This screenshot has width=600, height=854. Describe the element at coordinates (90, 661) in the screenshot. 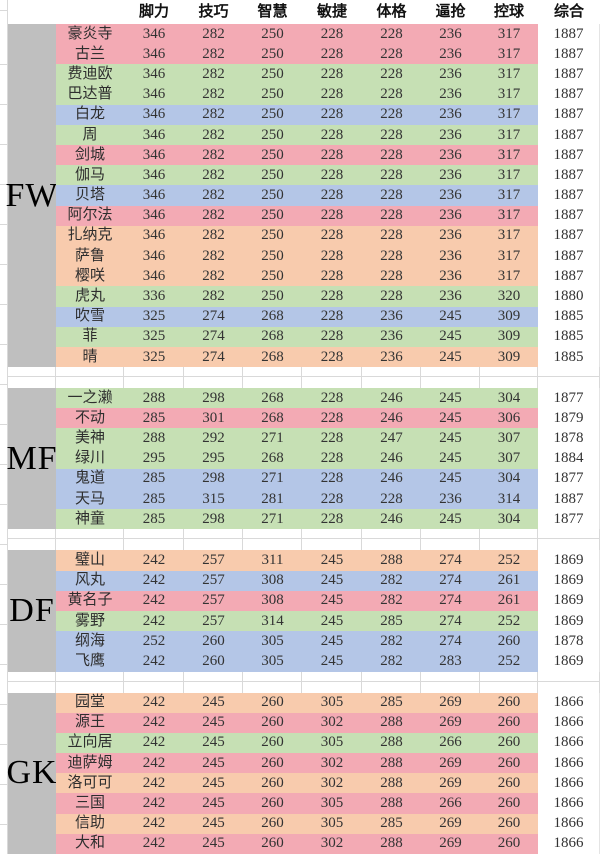

I see `player-name-cell: 飞鹰` at that location.